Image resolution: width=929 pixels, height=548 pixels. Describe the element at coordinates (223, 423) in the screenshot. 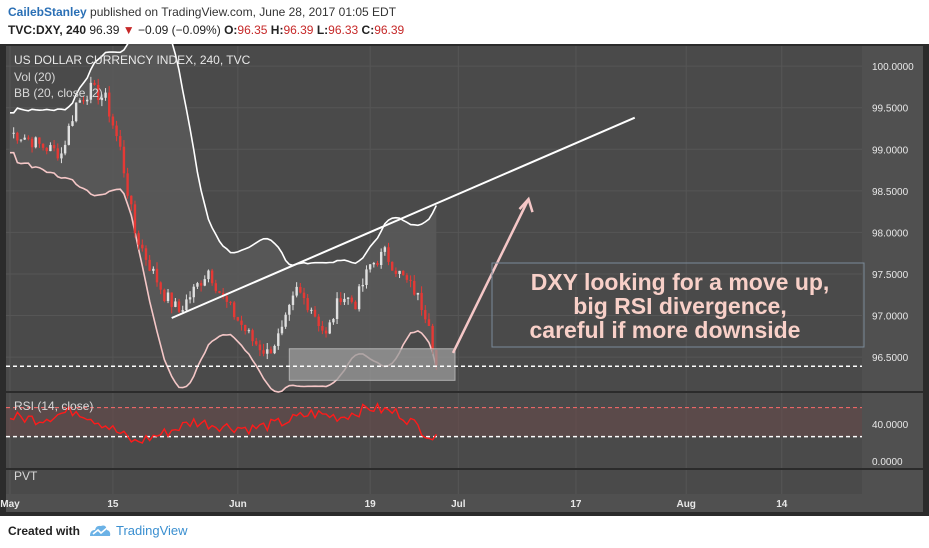

I see `rsi-line` at that location.